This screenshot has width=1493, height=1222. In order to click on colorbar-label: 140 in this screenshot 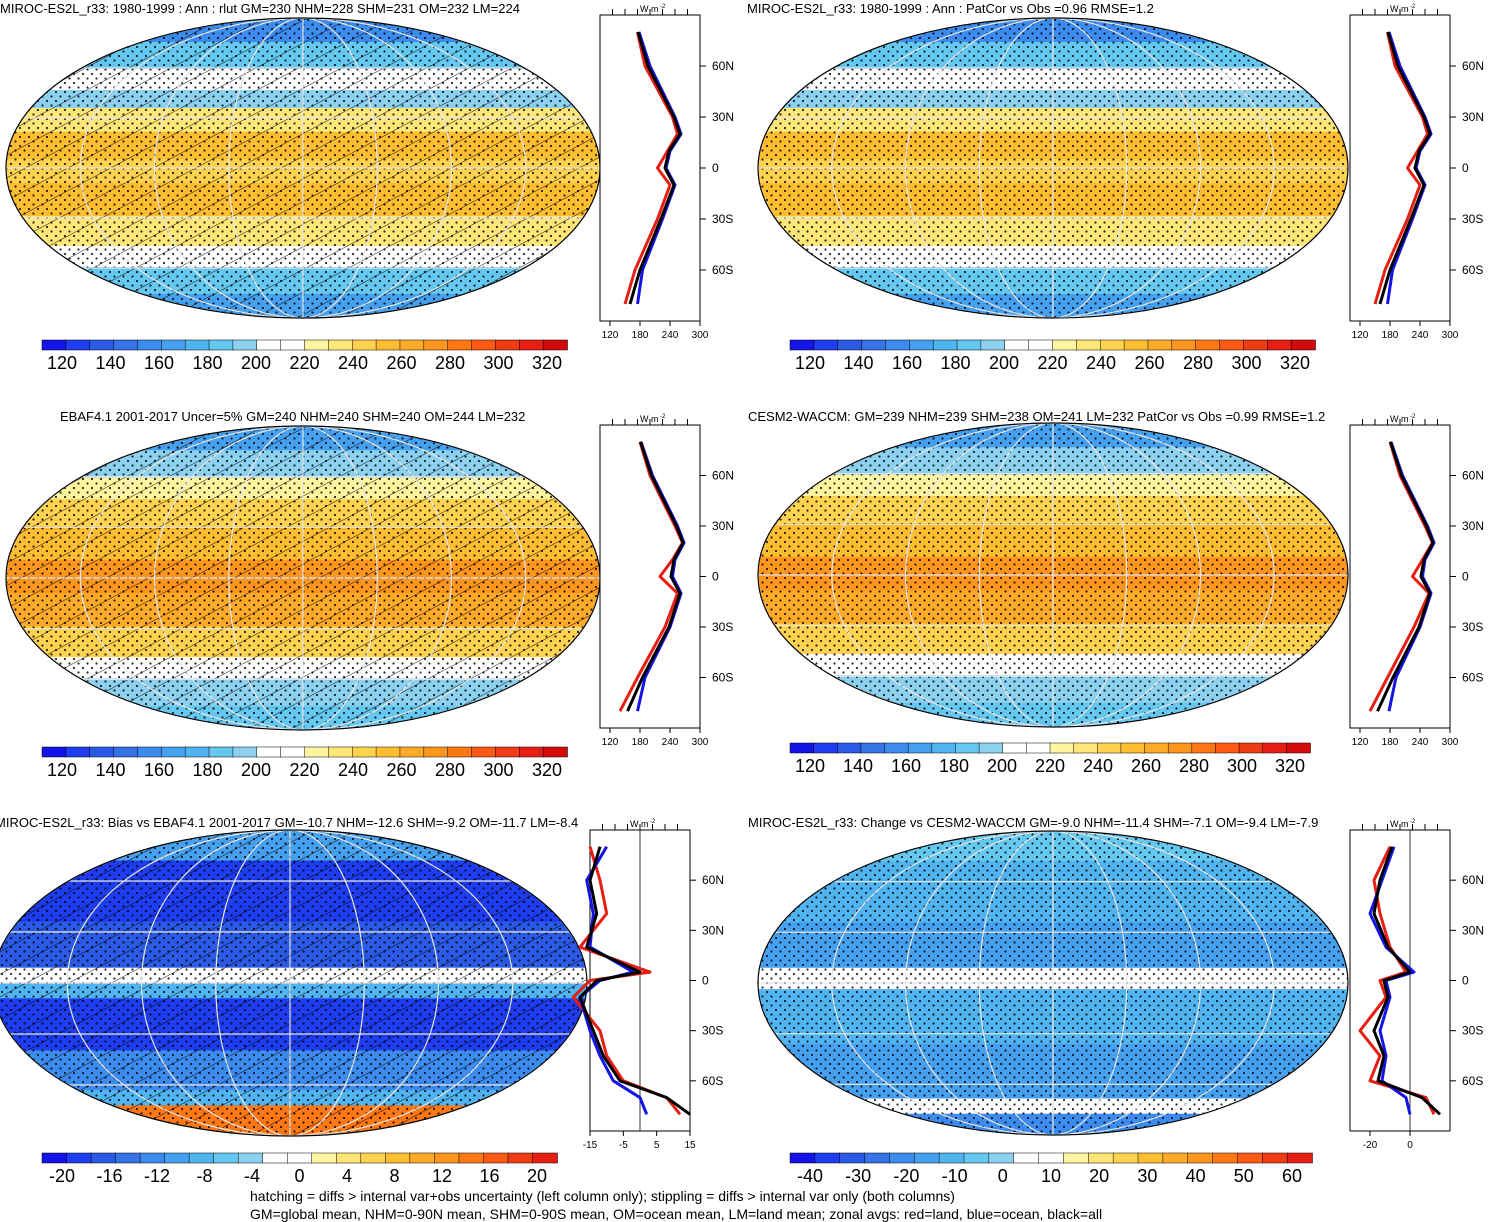, I will do `click(110, 363)`.